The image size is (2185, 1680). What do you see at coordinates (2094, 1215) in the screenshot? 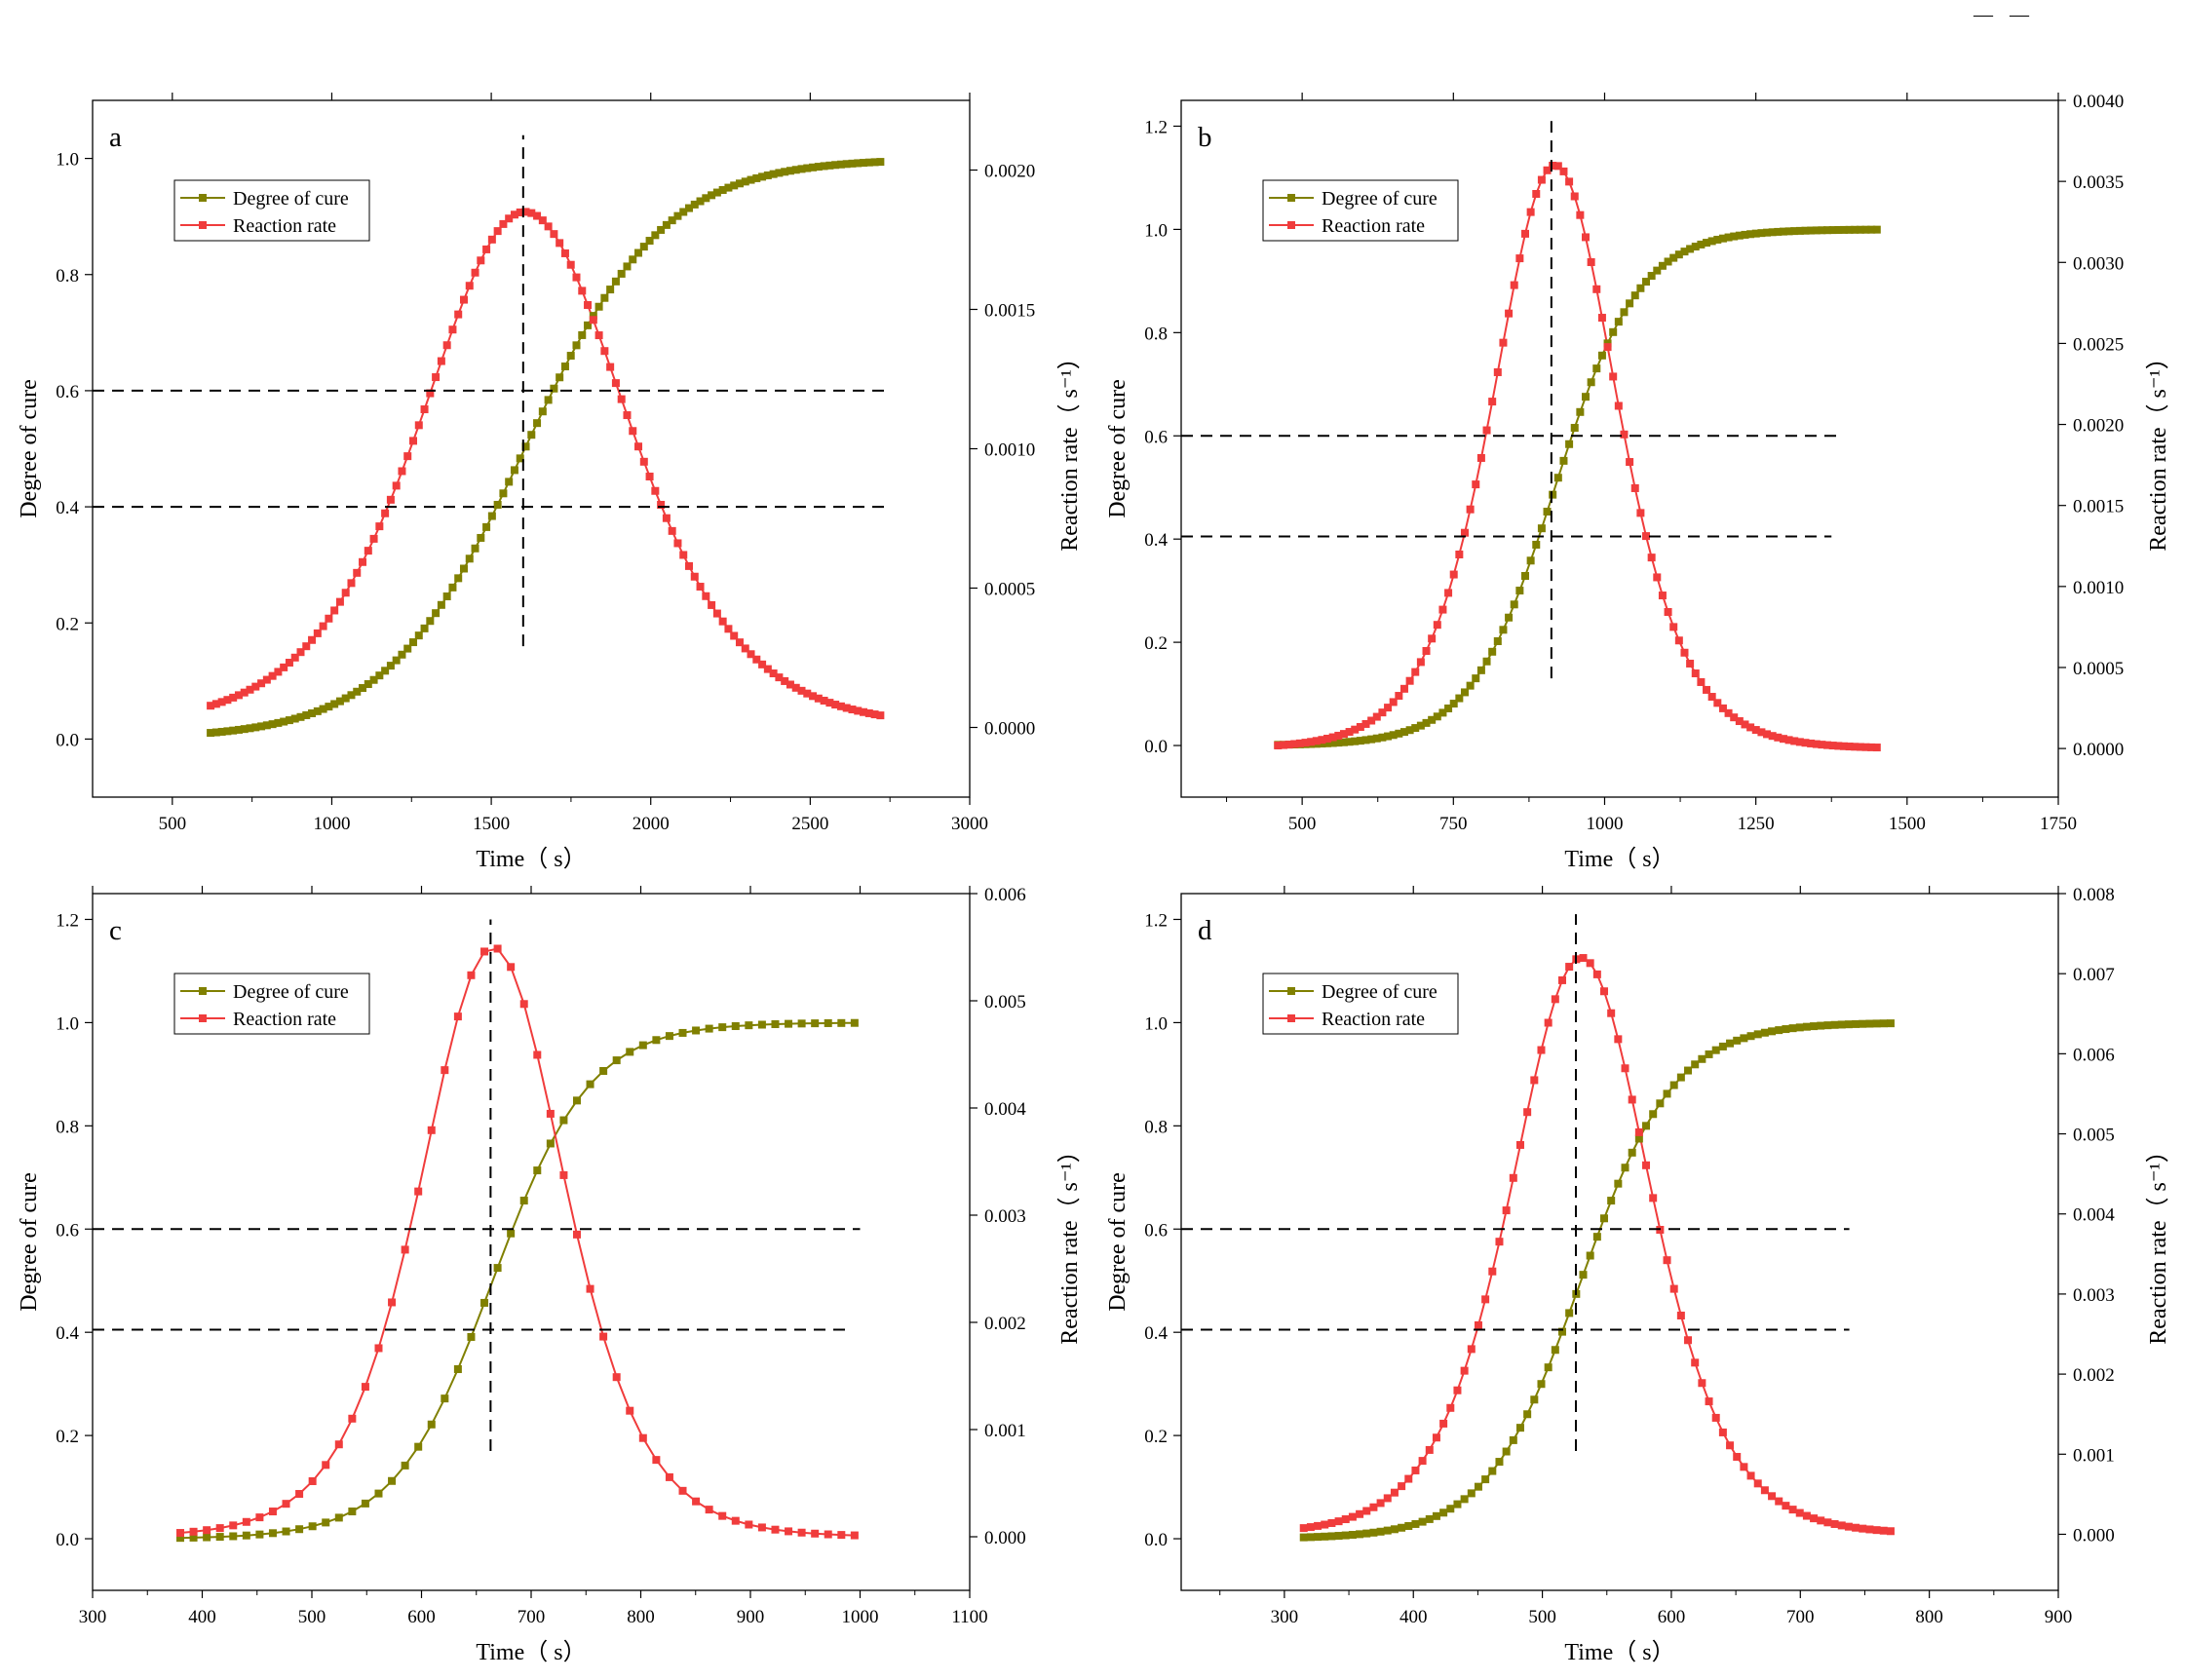
I see `y2-tick-label: 0.004` at bounding box center [2094, 1215].